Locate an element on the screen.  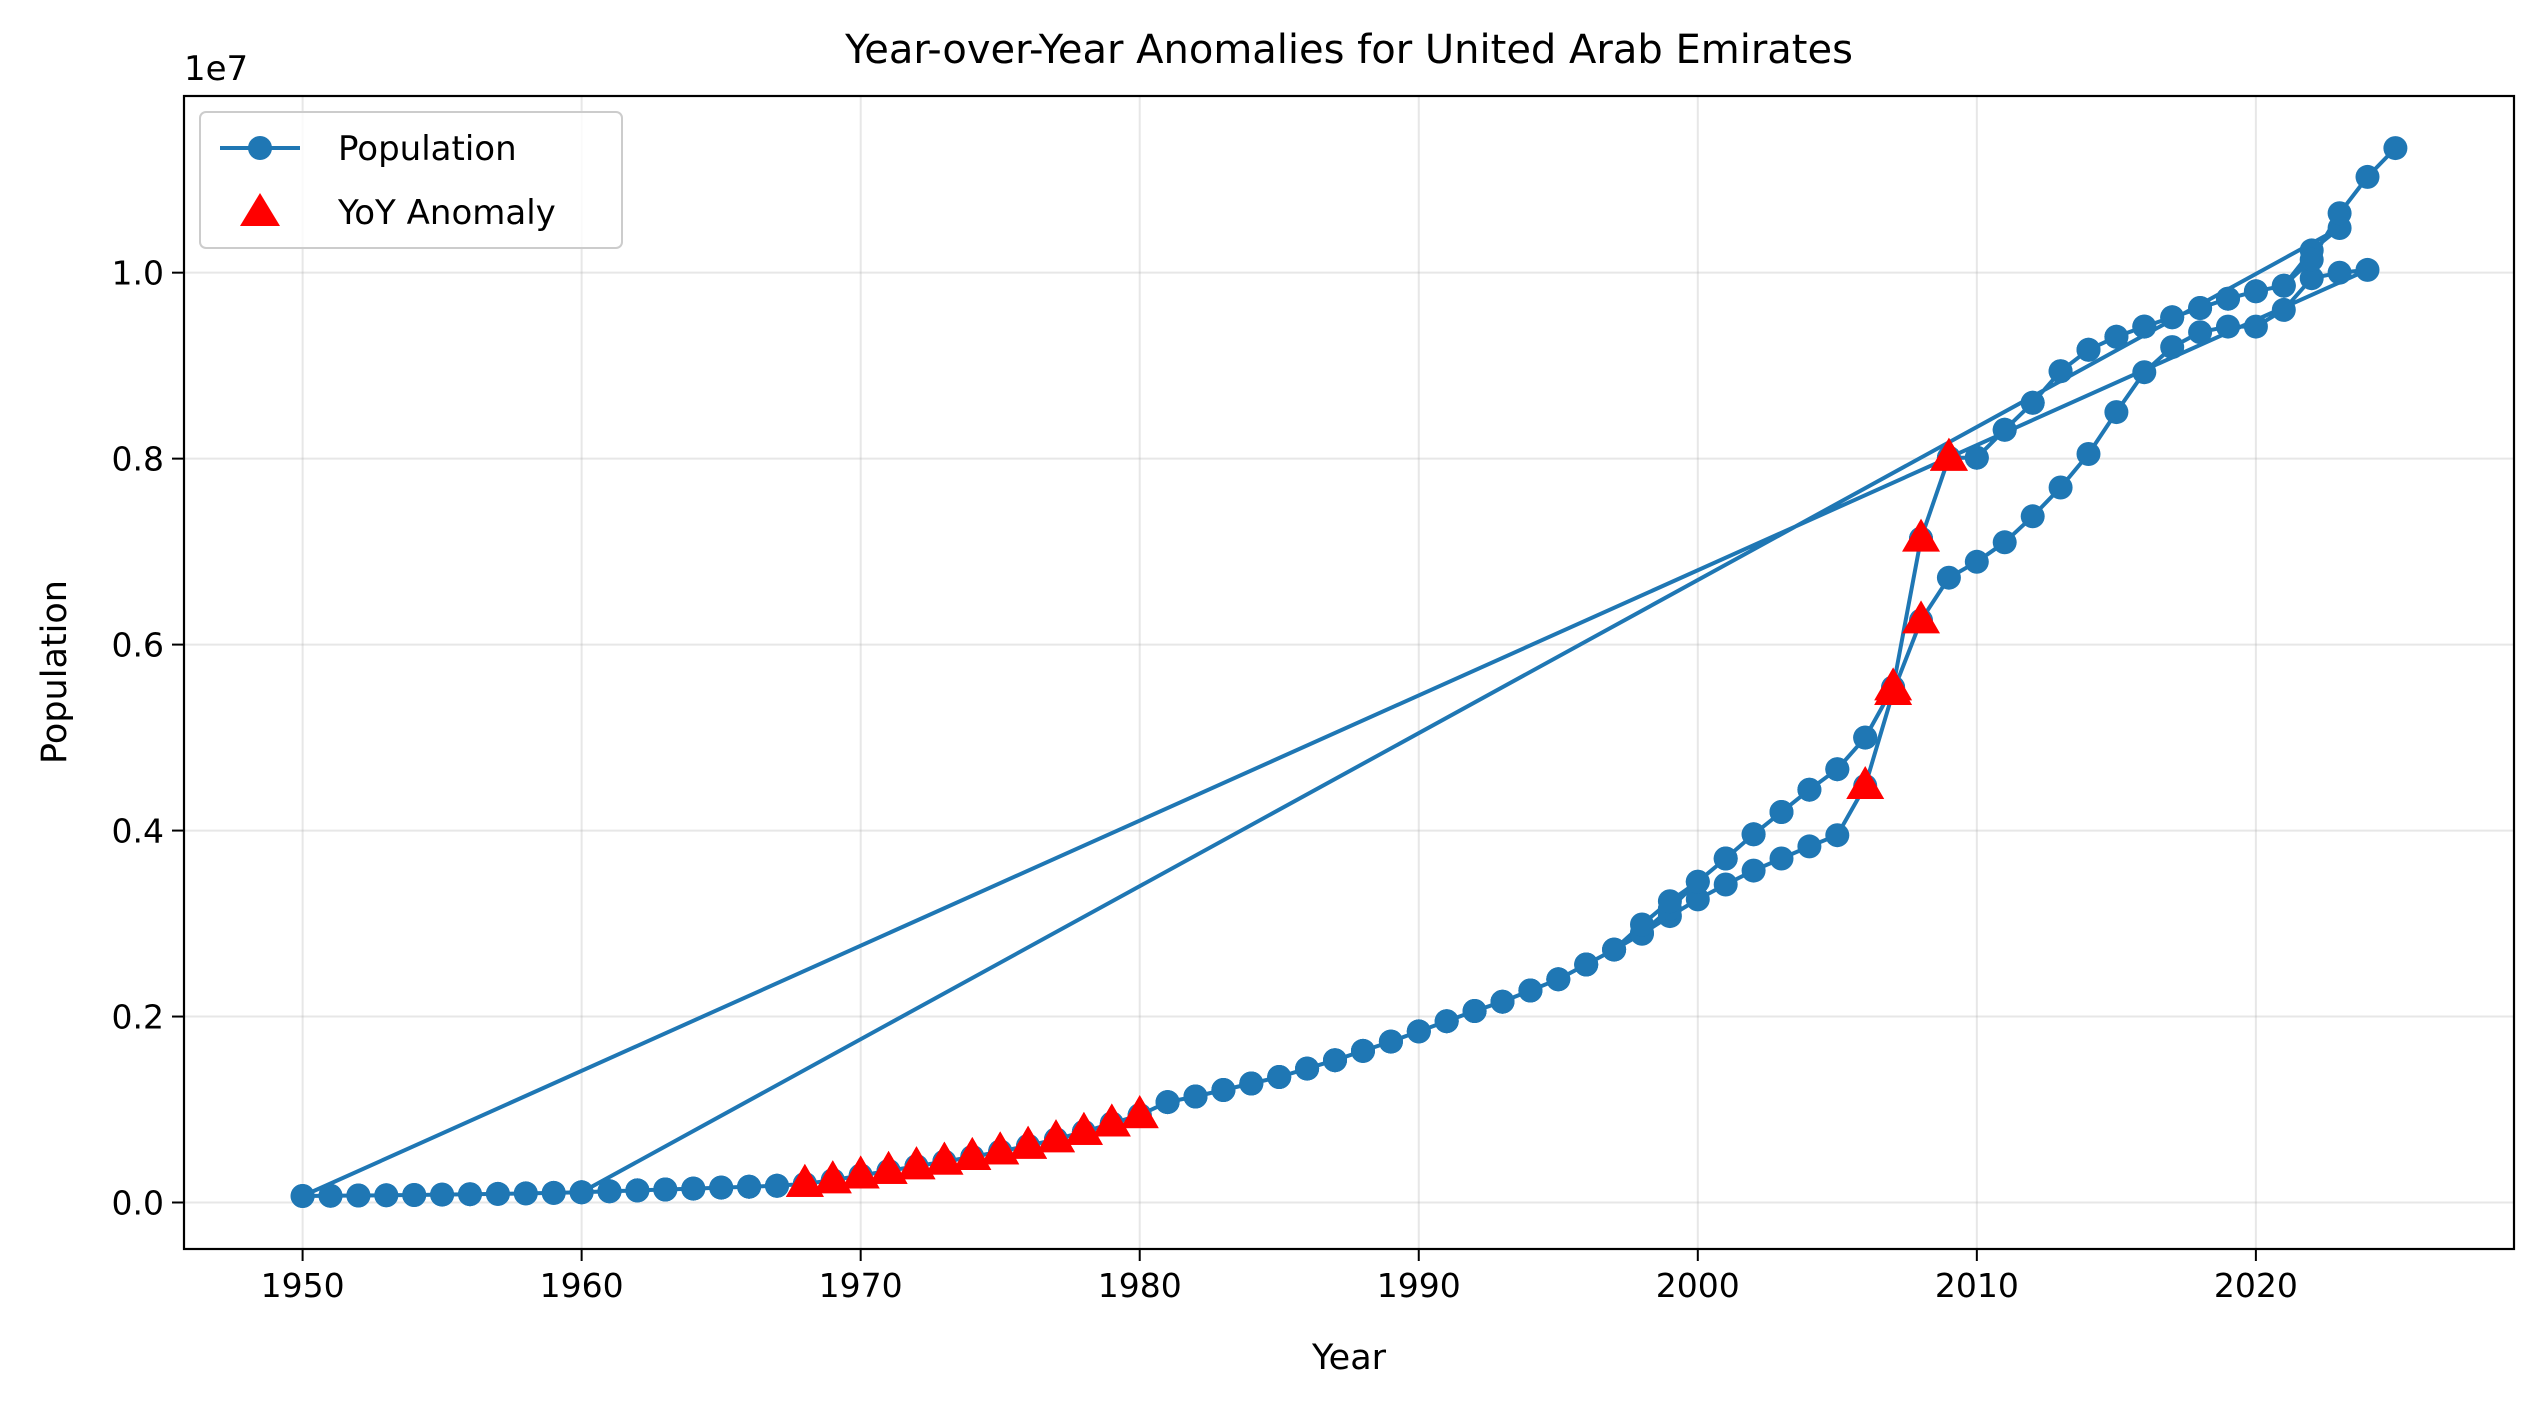
y-tick-label: 0.6 is located at coordinates (138, 645).